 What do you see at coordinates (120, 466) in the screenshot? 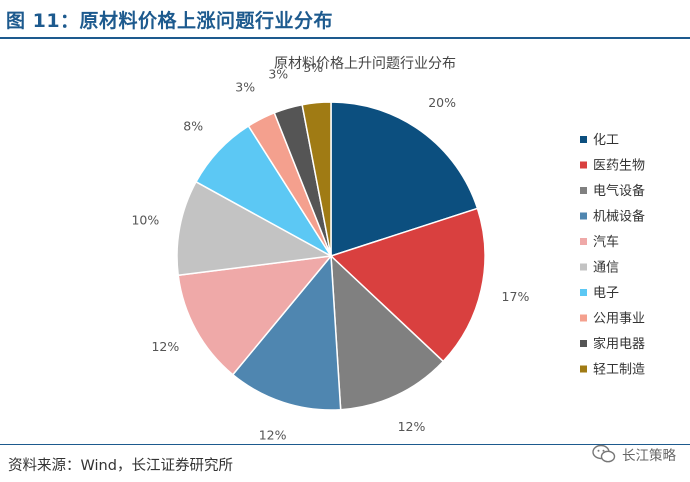
I see `source-note: 资料来源：Wind，长江证券研究所` at bounding box center [120, 466].